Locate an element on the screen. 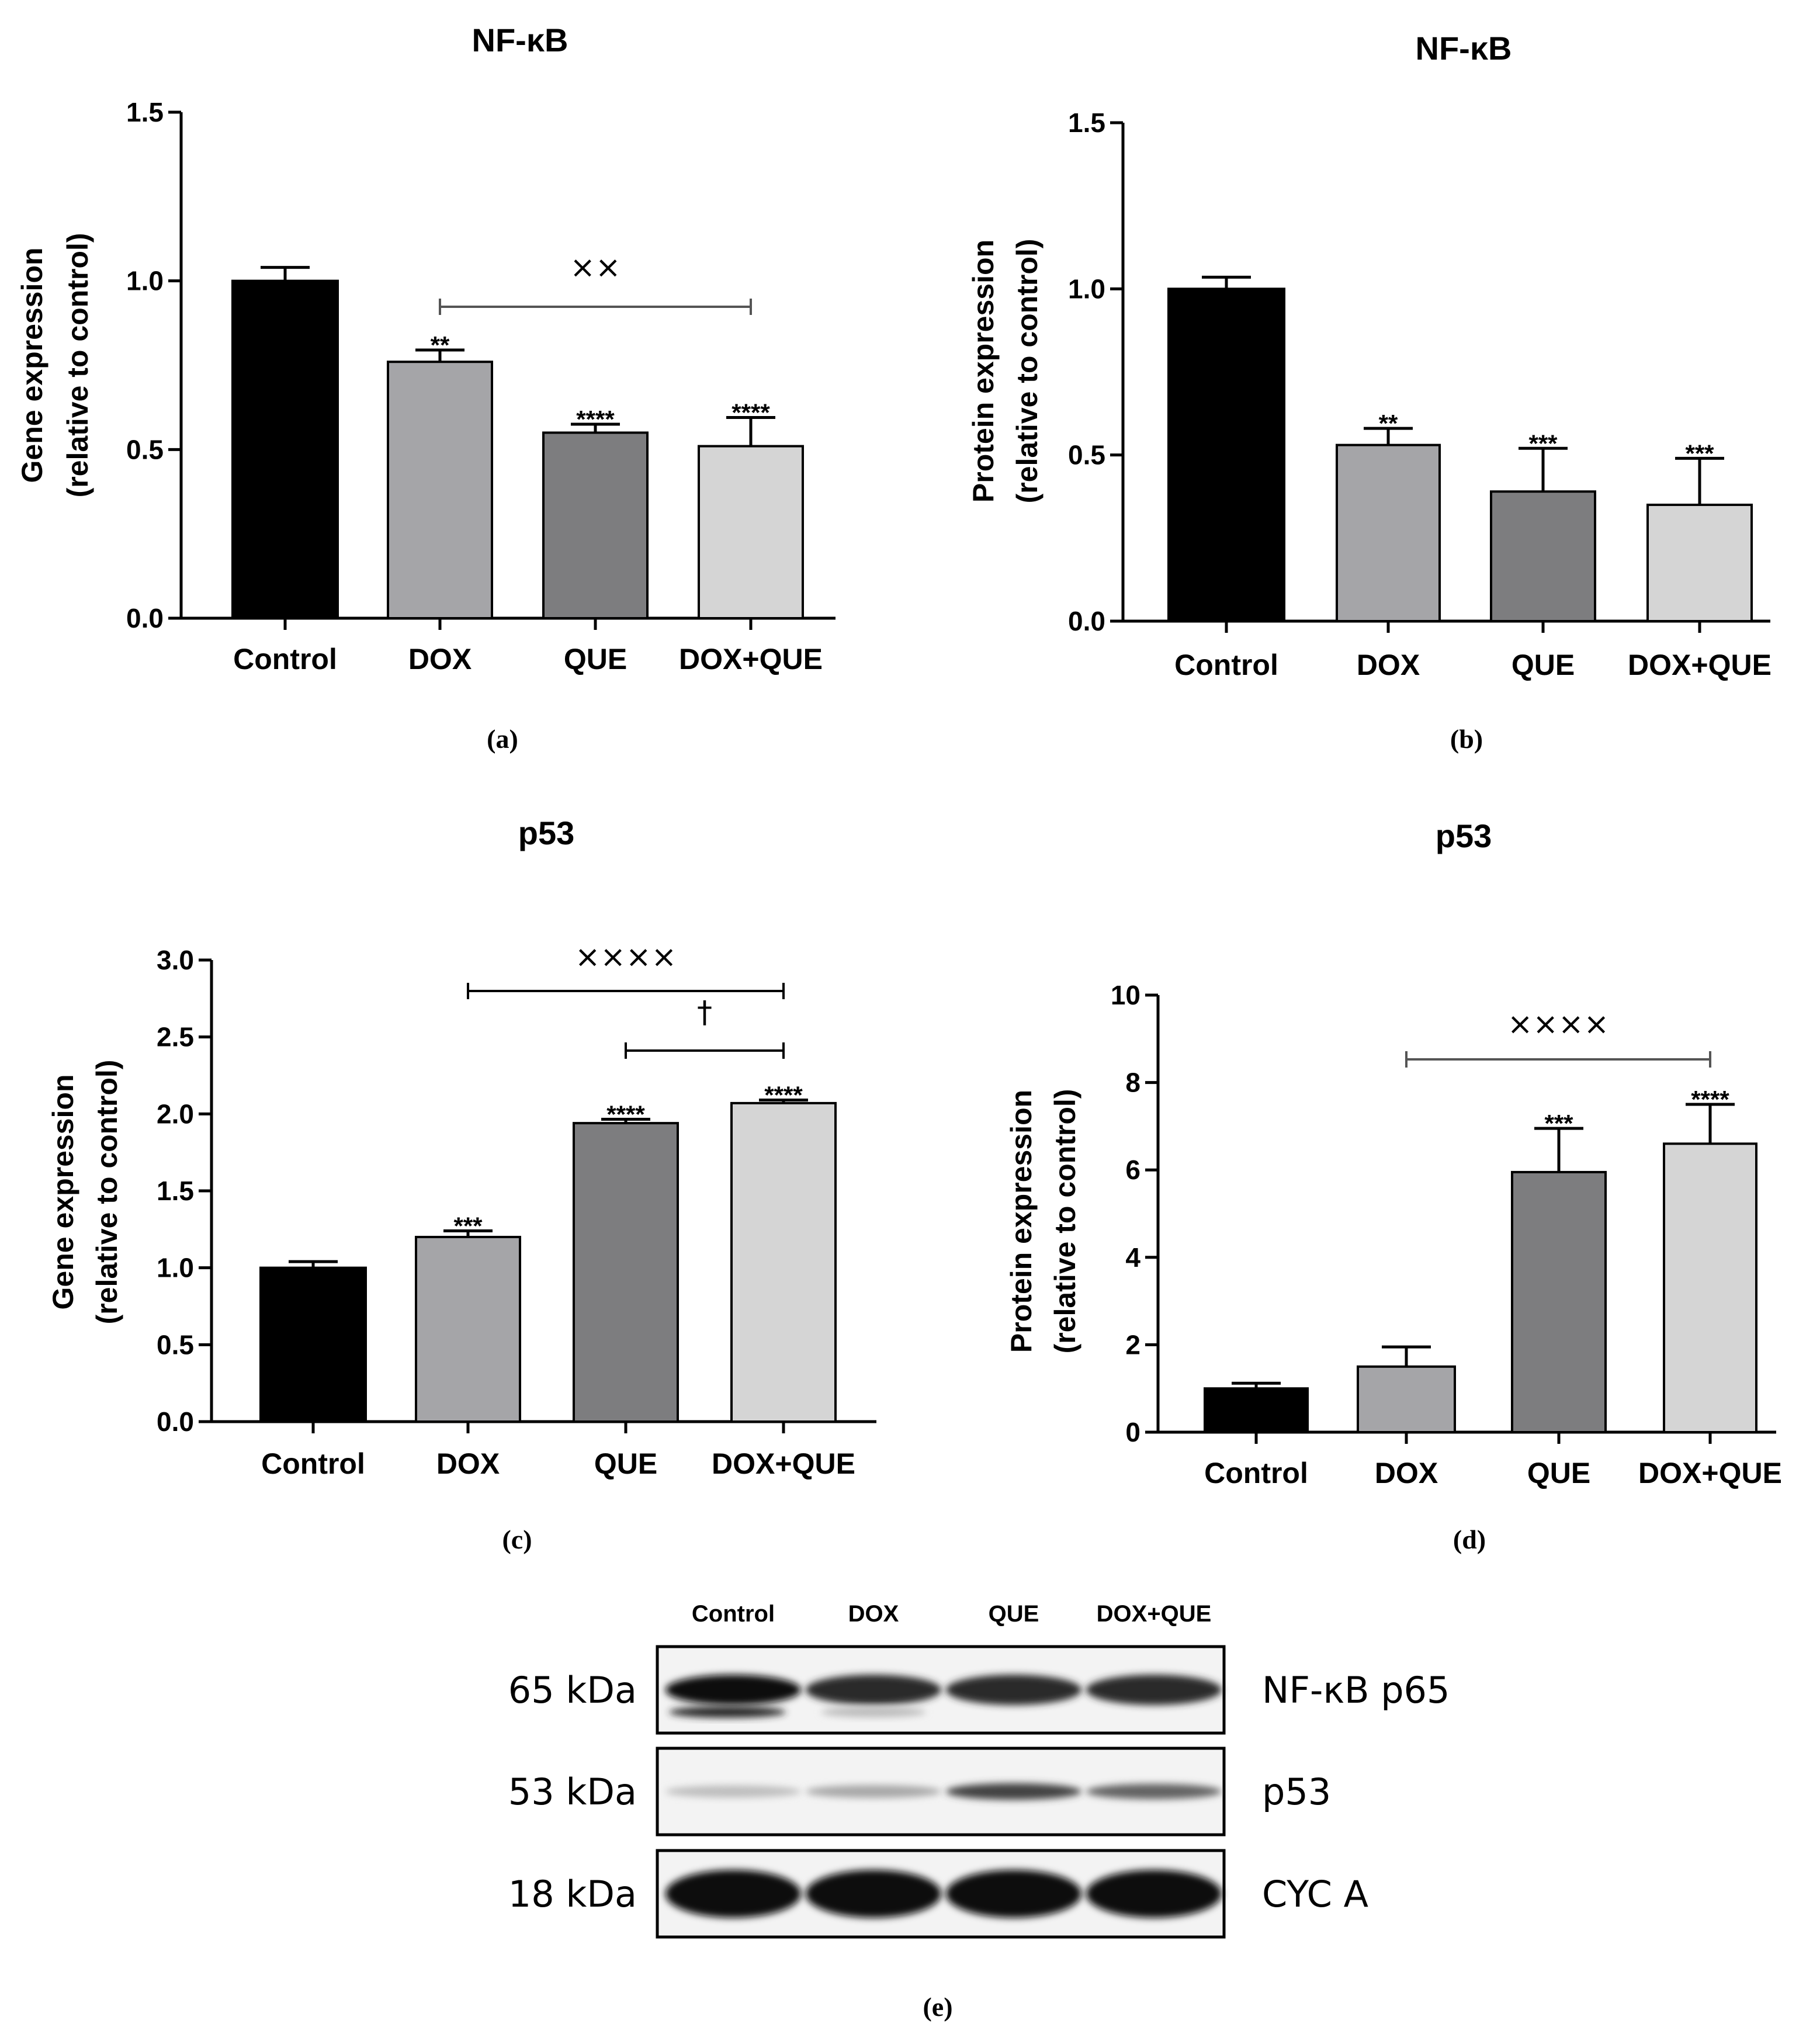 The width and height of the screenshot is (1820, 2027). y-tick-label: 2 is located at coordinates (1132, 1345).